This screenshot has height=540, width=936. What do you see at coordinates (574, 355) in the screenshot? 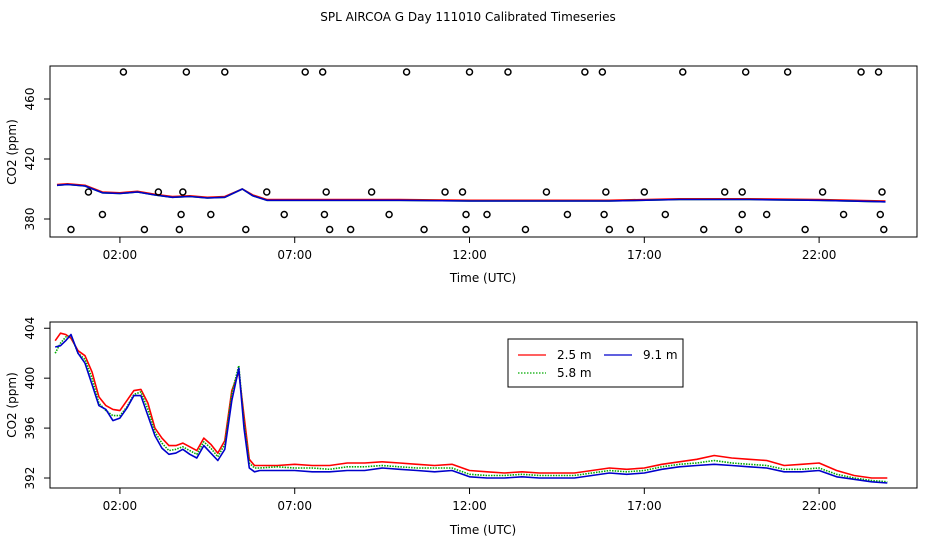
I see `legend-label-2-5m: 2.5 m` at bounding box center [574, 355].